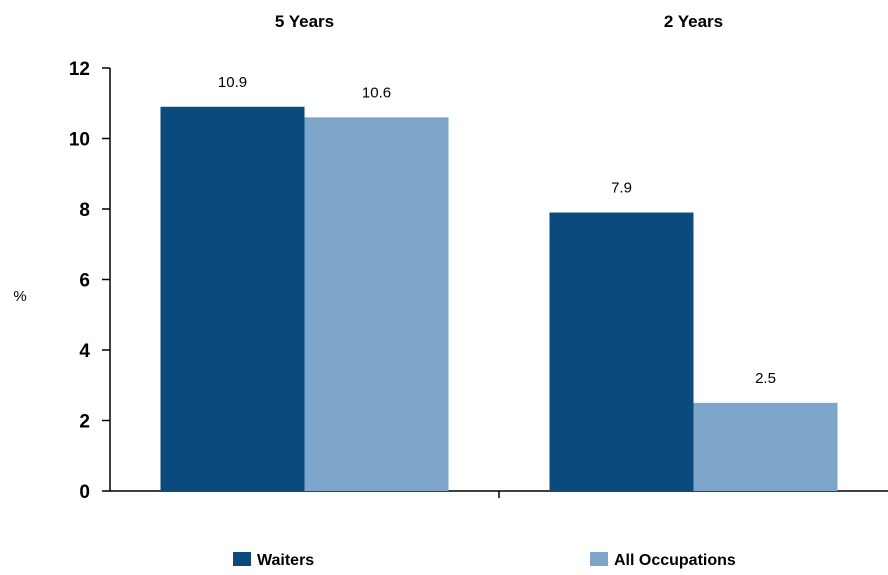 The height and width of the screenshot is (575, 888). What do you see at coordinates (484, 560) in the screenshot?
I see `legend: Waiters All Occupations` at bounding box center [484, 560].